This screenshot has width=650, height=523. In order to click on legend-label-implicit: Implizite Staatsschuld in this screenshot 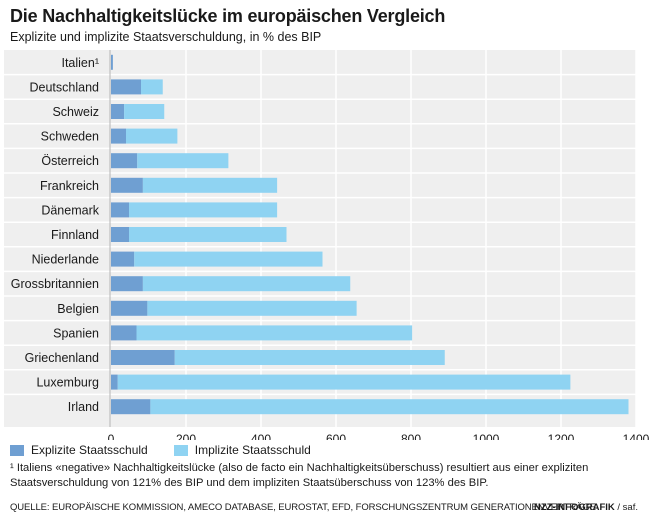, I will do `click(252, 450)`.